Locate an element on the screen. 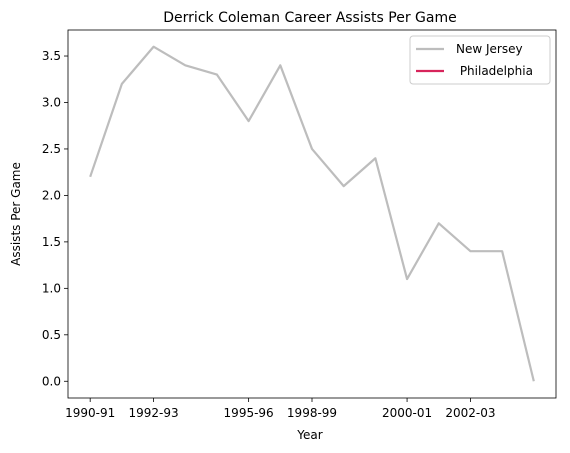 The height and width of the screenshot is (453, 570). x-tick-label: 2002-03 is located at coordinates (470, 413).